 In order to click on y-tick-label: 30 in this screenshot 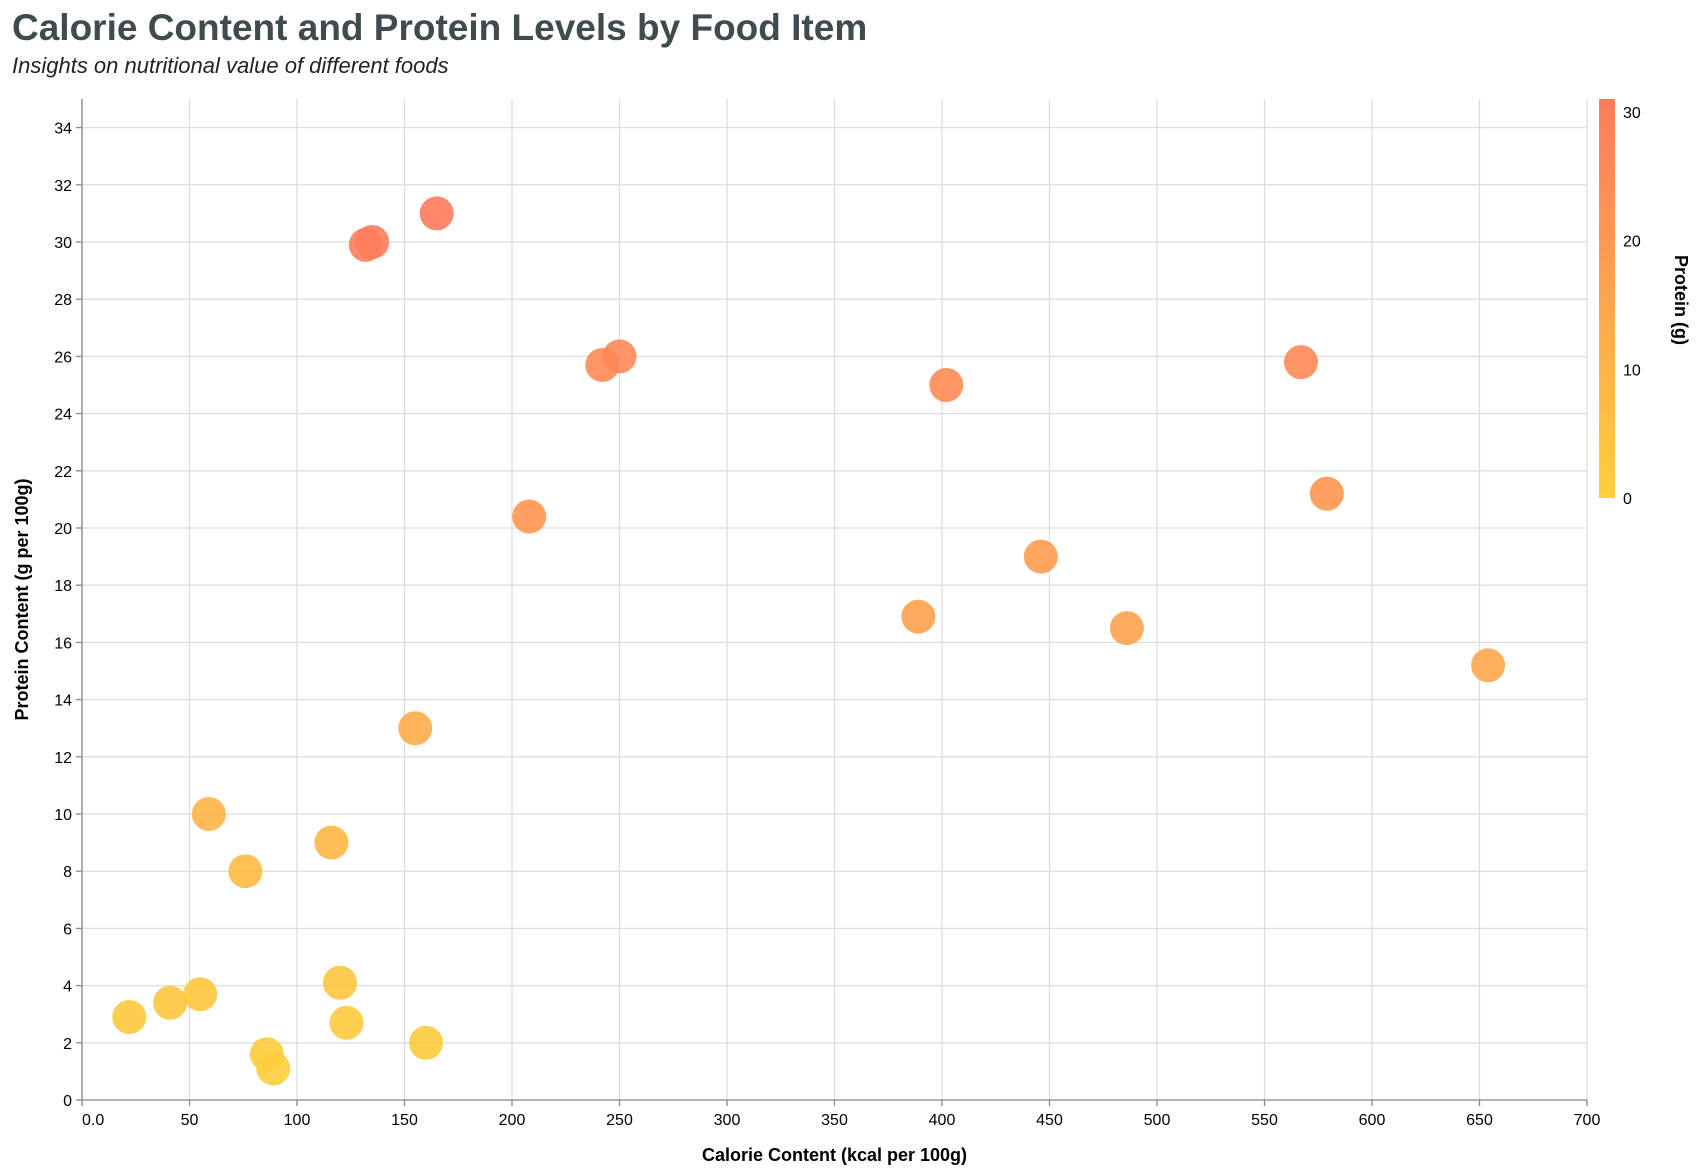, I will do `click(63, 243)`.